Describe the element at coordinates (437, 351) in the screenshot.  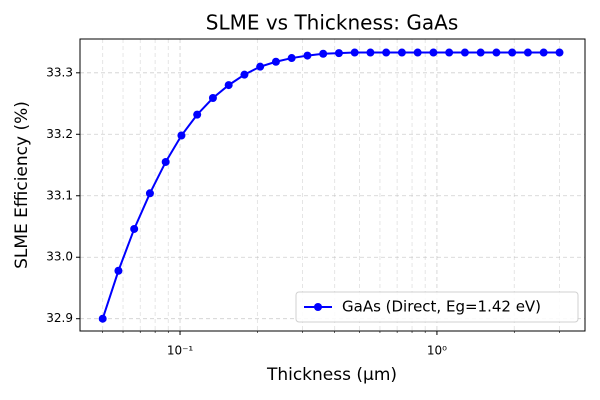
I see `x-tick-label: 10⁰` at that location.